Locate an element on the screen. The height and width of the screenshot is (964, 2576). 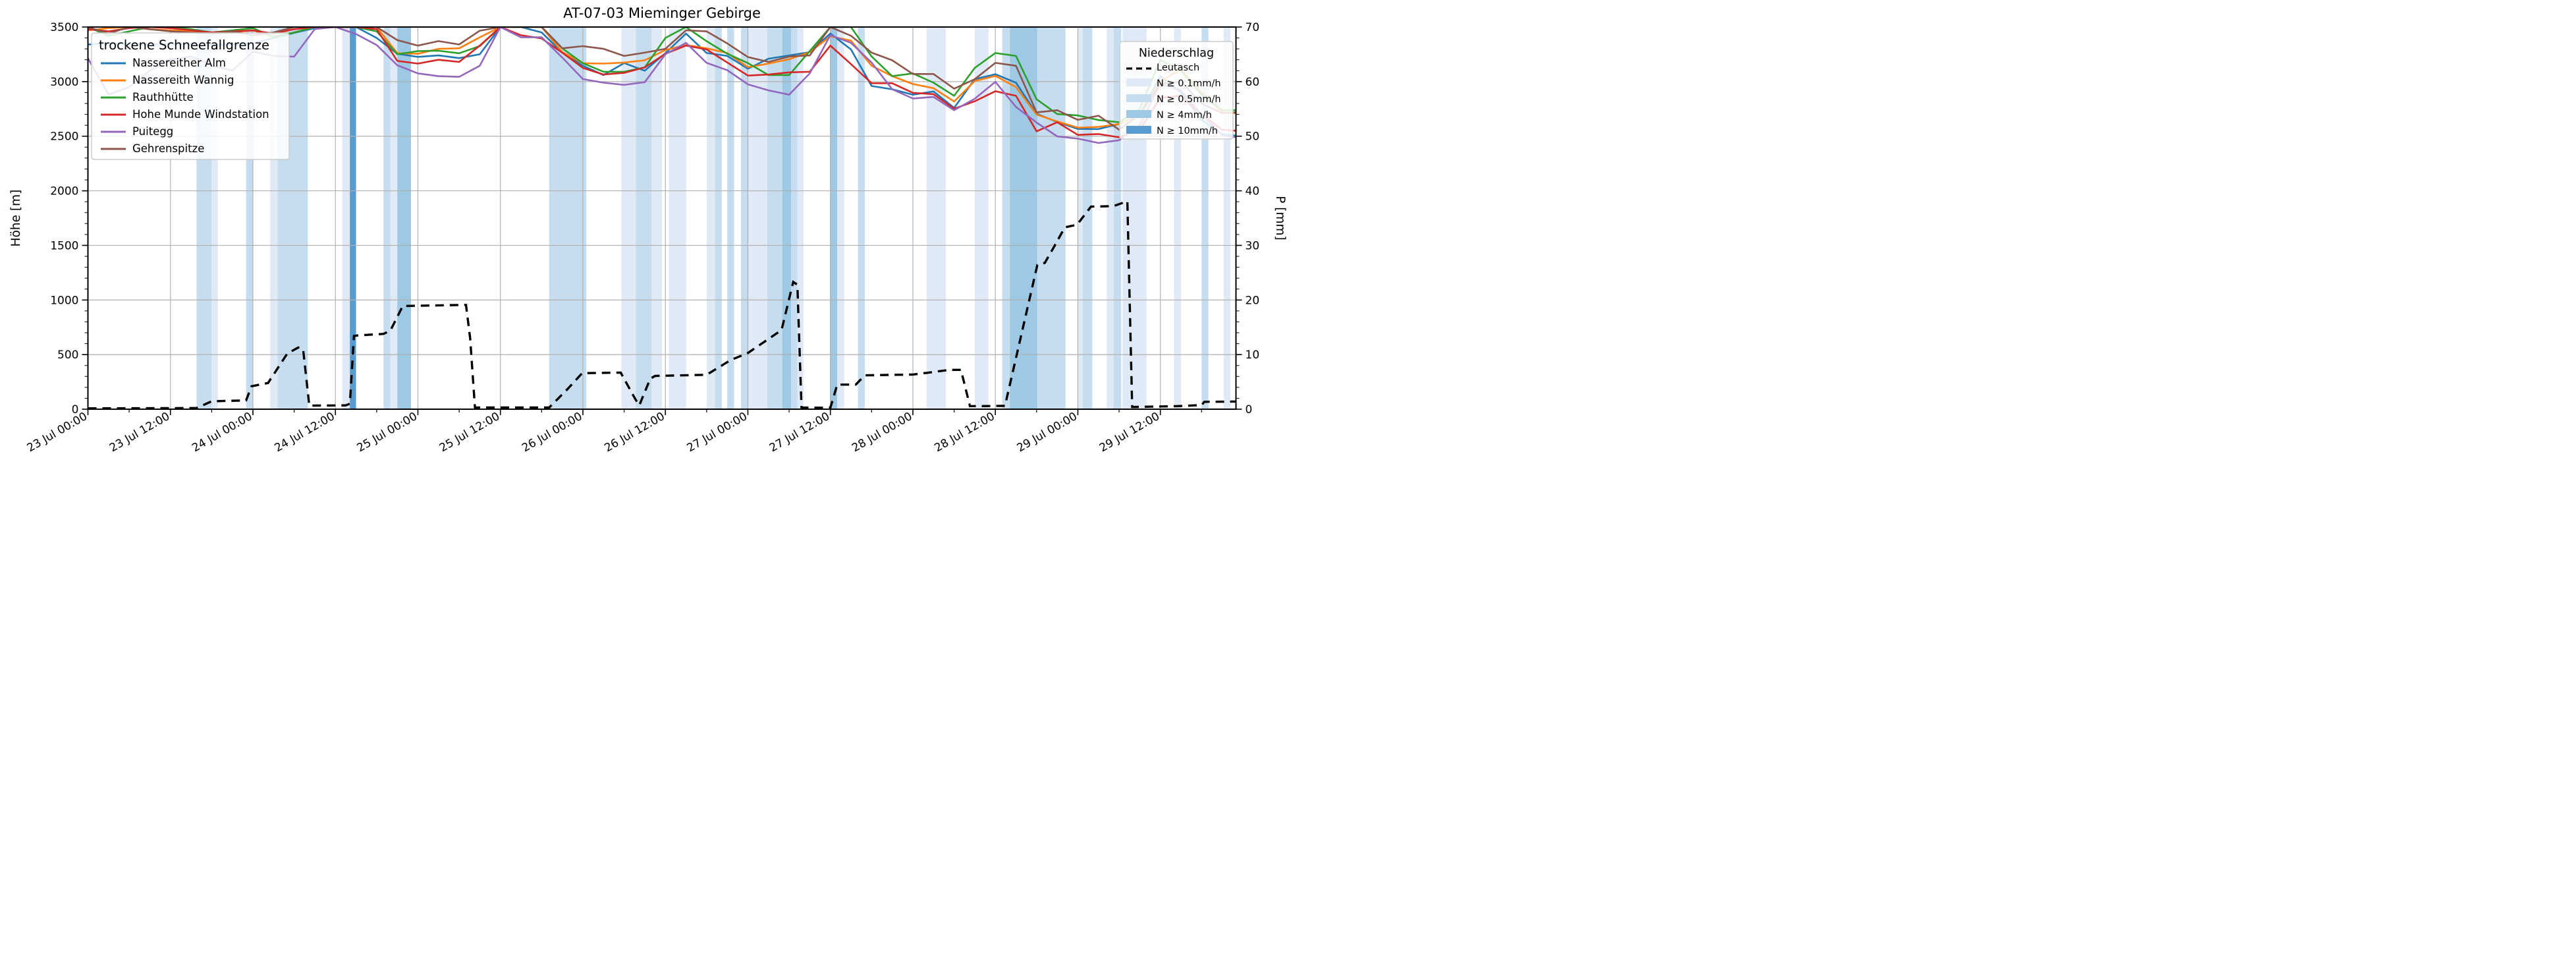
legend-snowline-item: Gehrenspitze is located at coordinates (168, 148).